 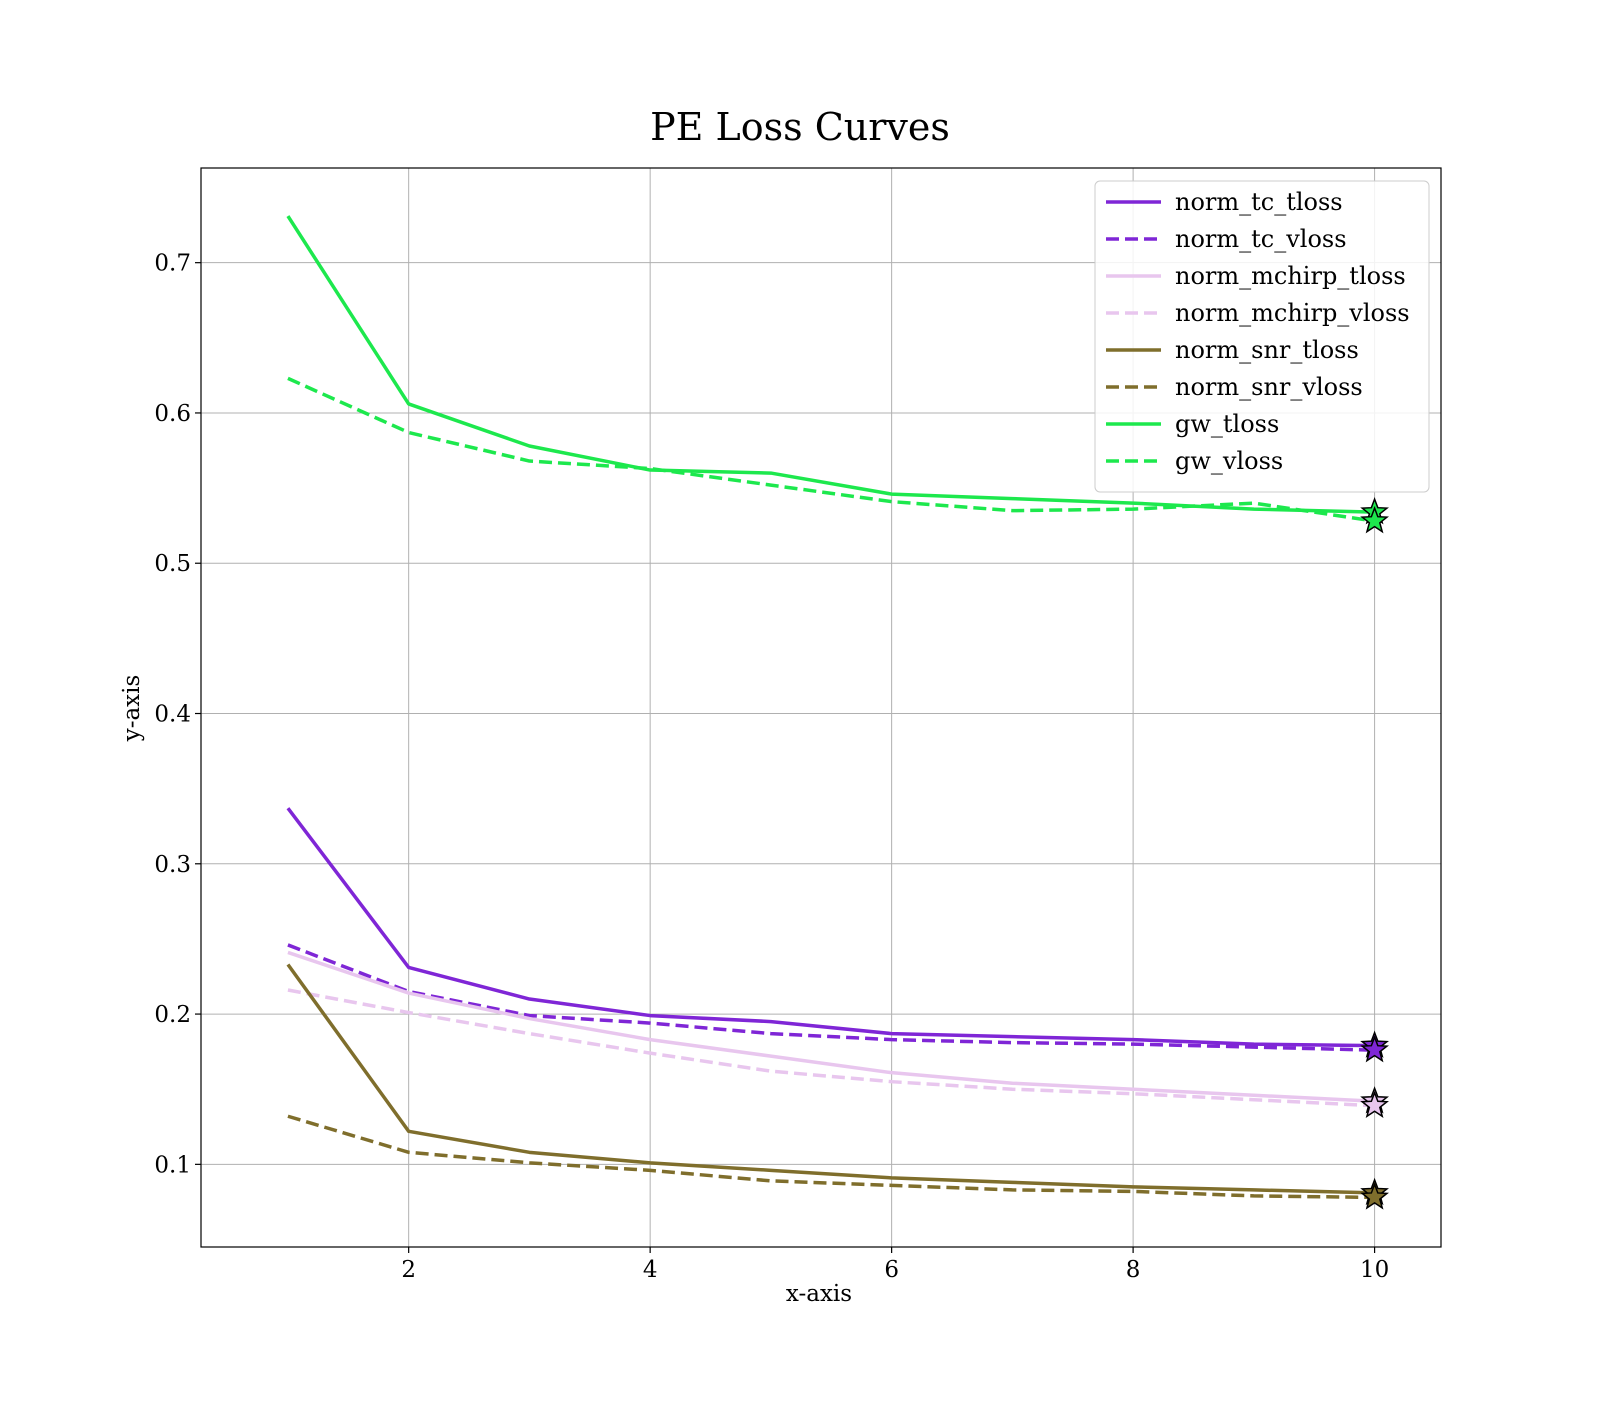 What do you see at coordinates (1227, 424) in the screenshot?
I see `legend-label-gw-tloss: gw_tloss` at bounding box center [1227, 424].